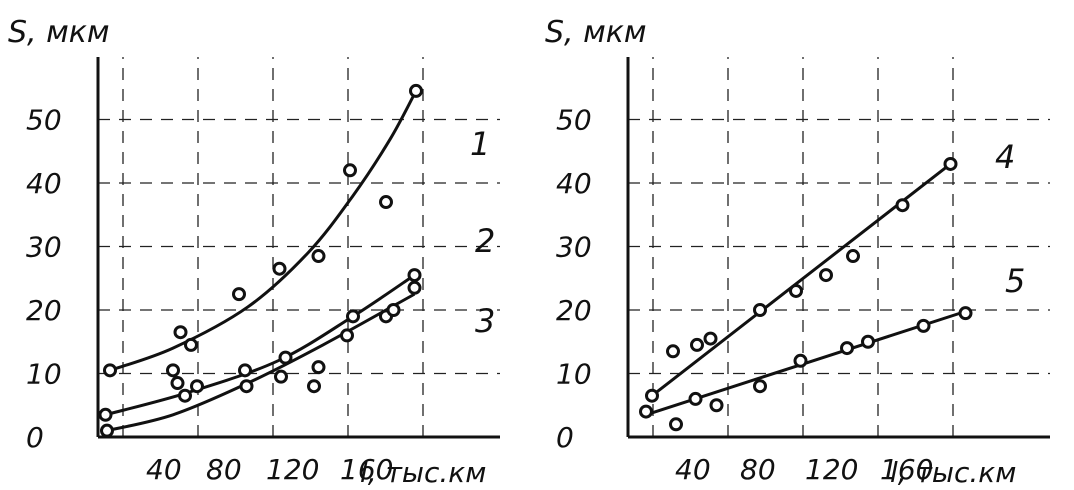 This screenshot has width=1074, height=490. I want to click on series-label-3: 3, so click(485, 321).